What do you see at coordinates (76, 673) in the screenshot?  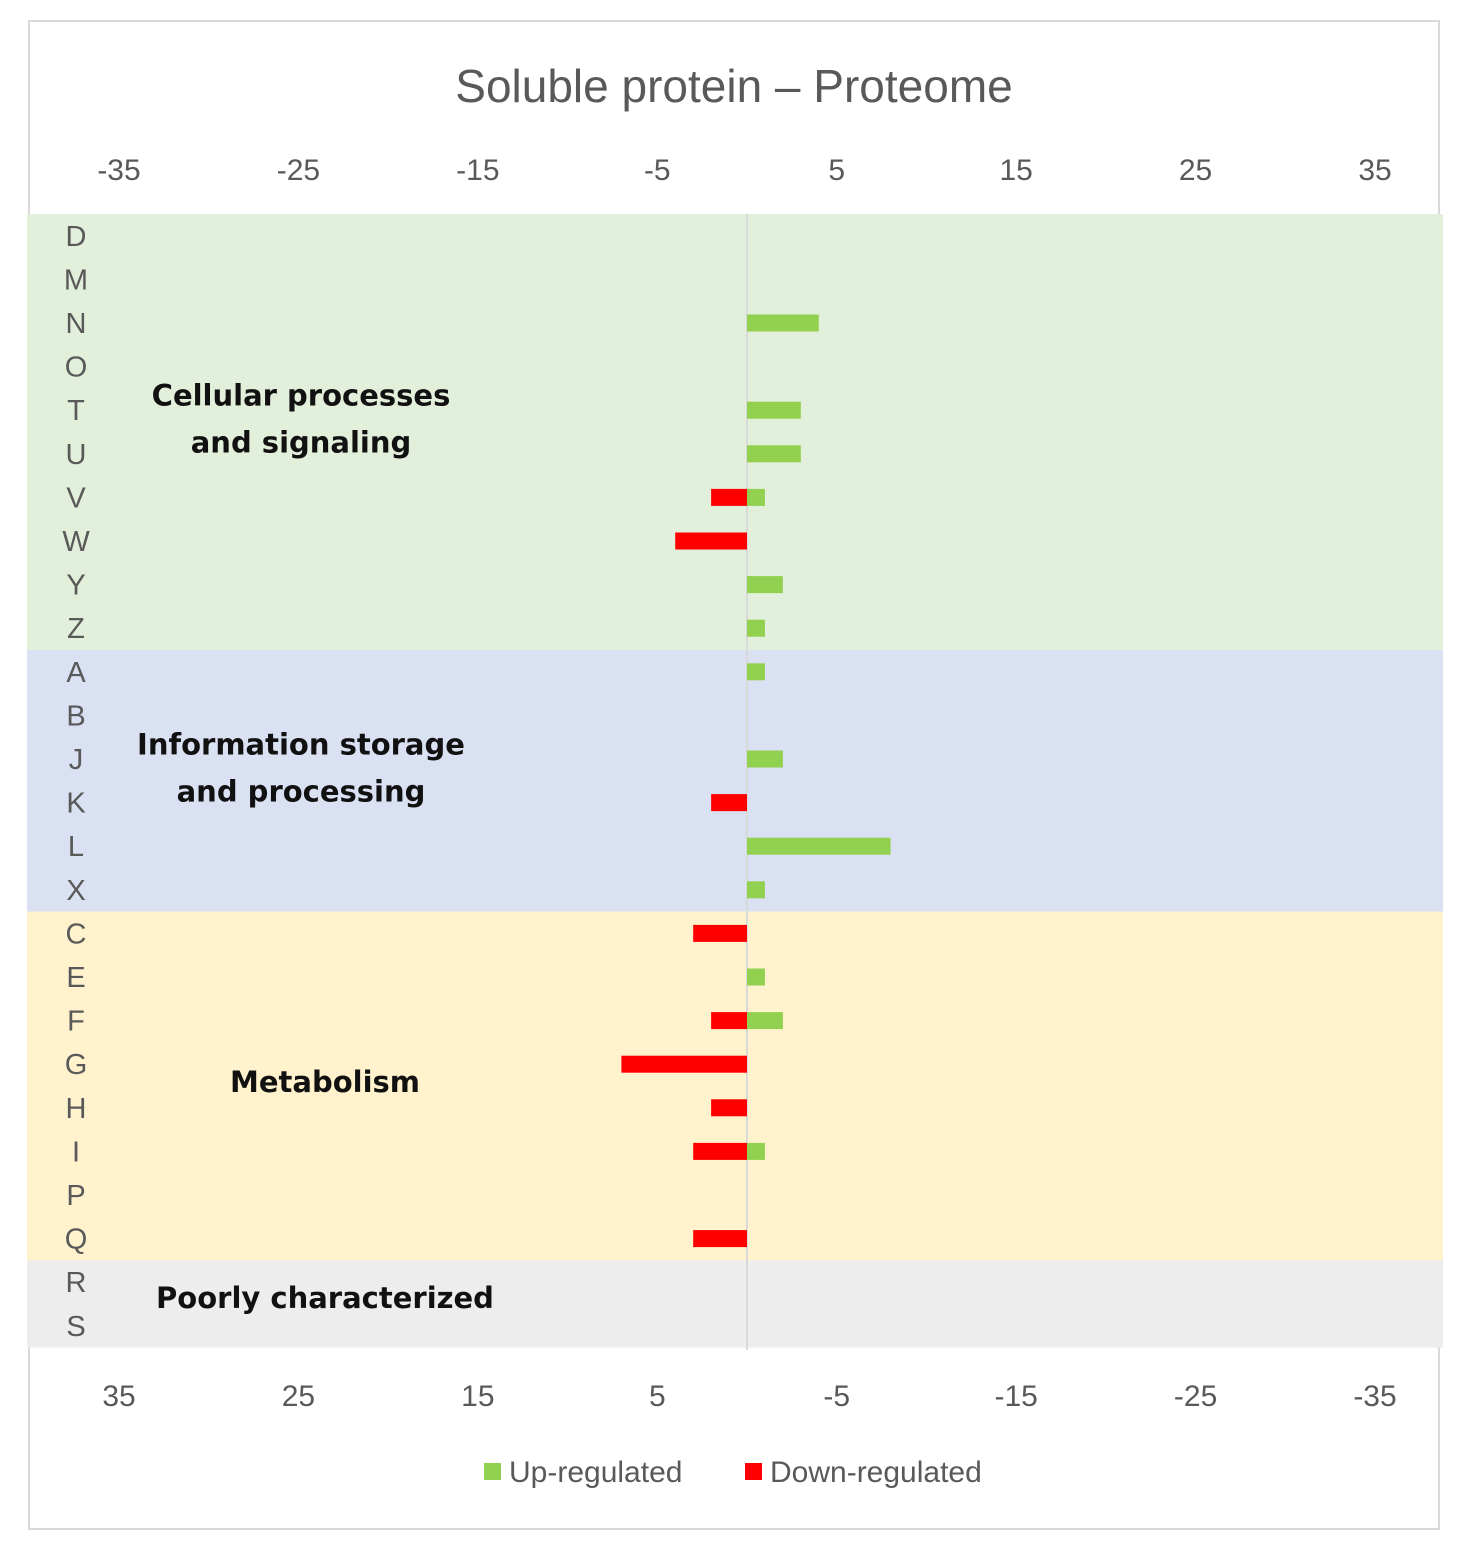 I see `category-label: A` at bounding box center [76, 673].